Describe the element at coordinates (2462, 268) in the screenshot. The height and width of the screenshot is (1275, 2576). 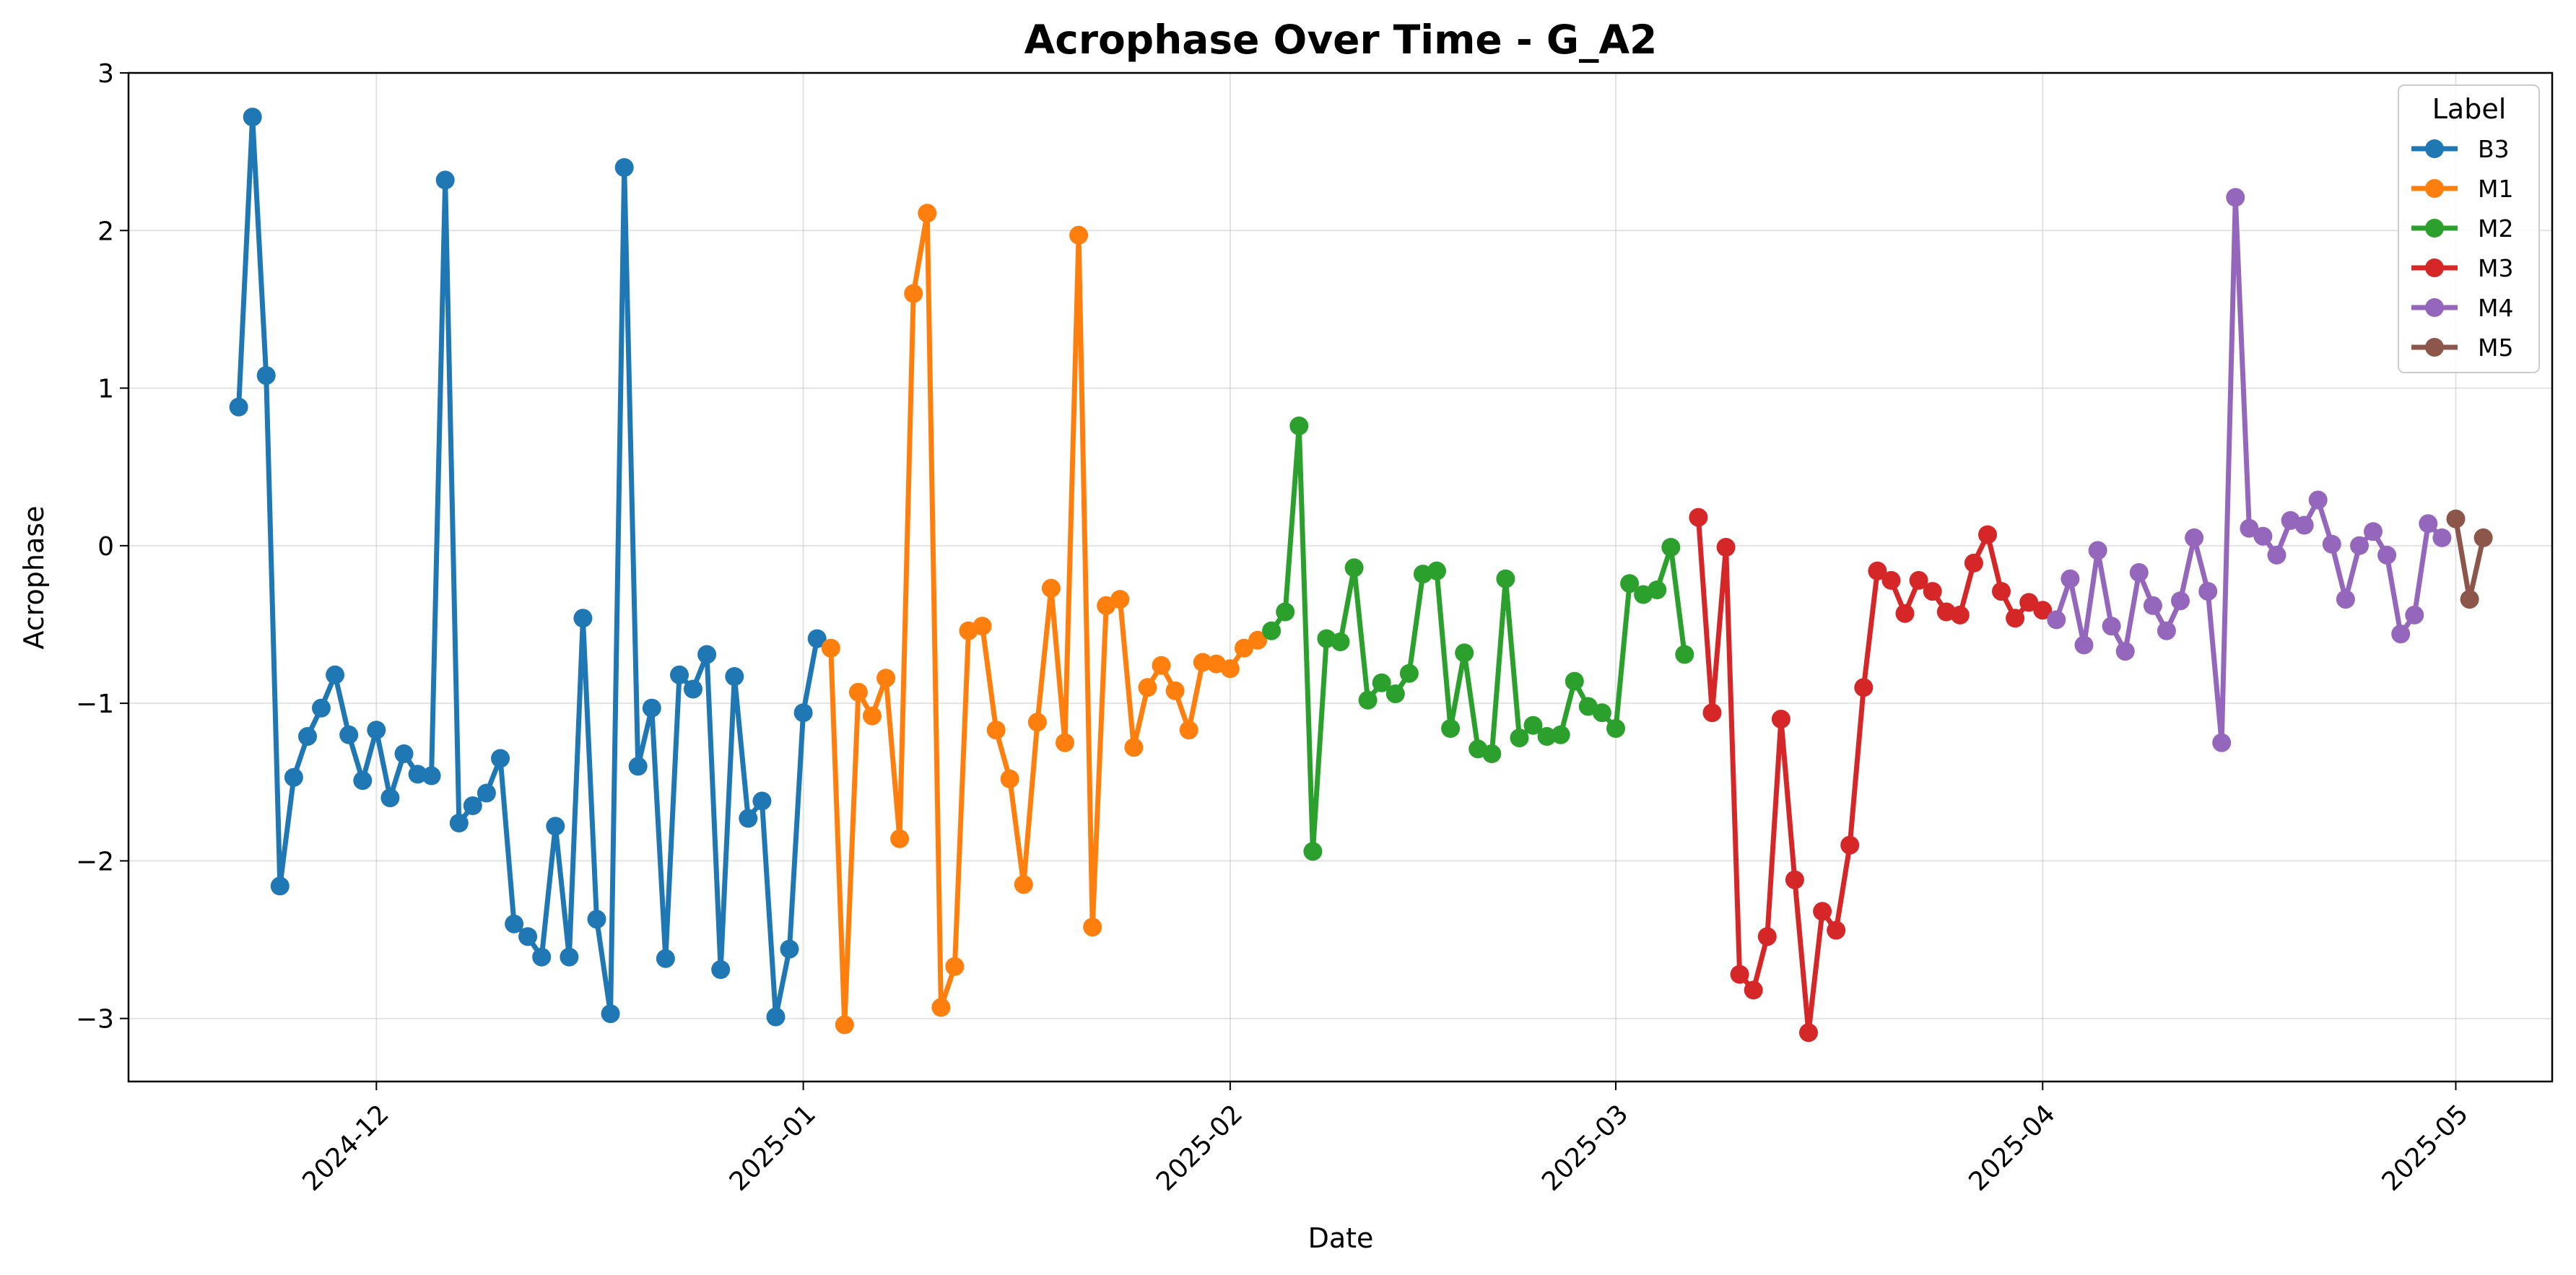
I see `legend-entry-m3: M3` at that location.